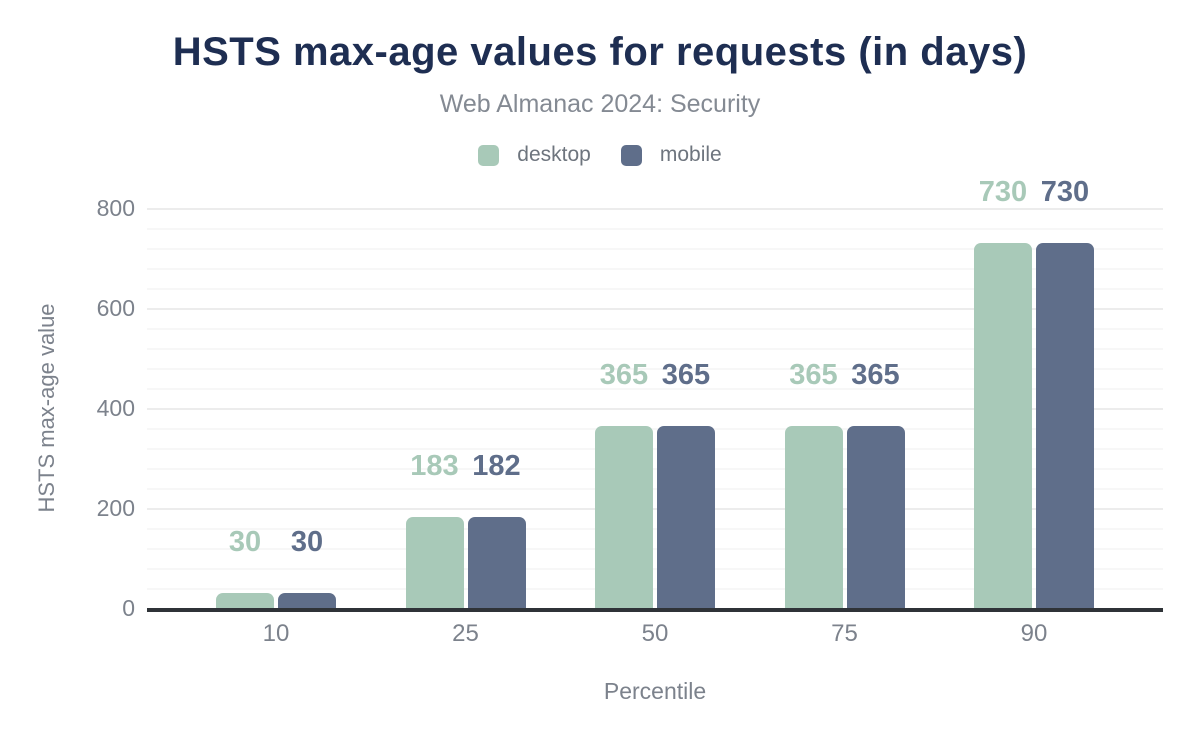  What do you see at coordinates (115, 508) in the screenshot?
I see `y-tick-200: 200` at bounding box center [115, 508].